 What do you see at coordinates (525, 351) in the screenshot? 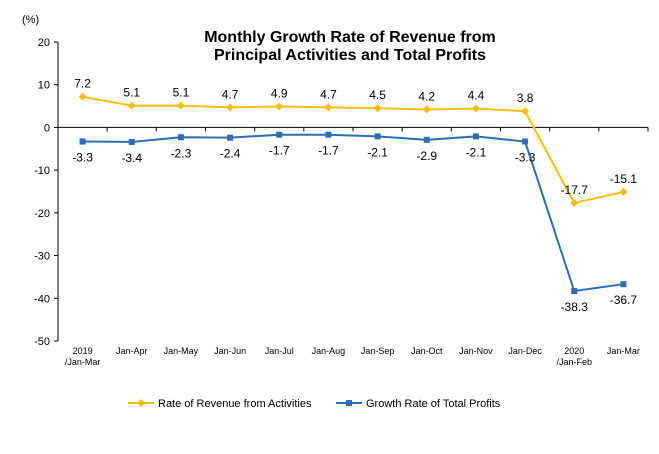
I see `x-category-label: Jan-Dec` at bounding box center [525, 351].